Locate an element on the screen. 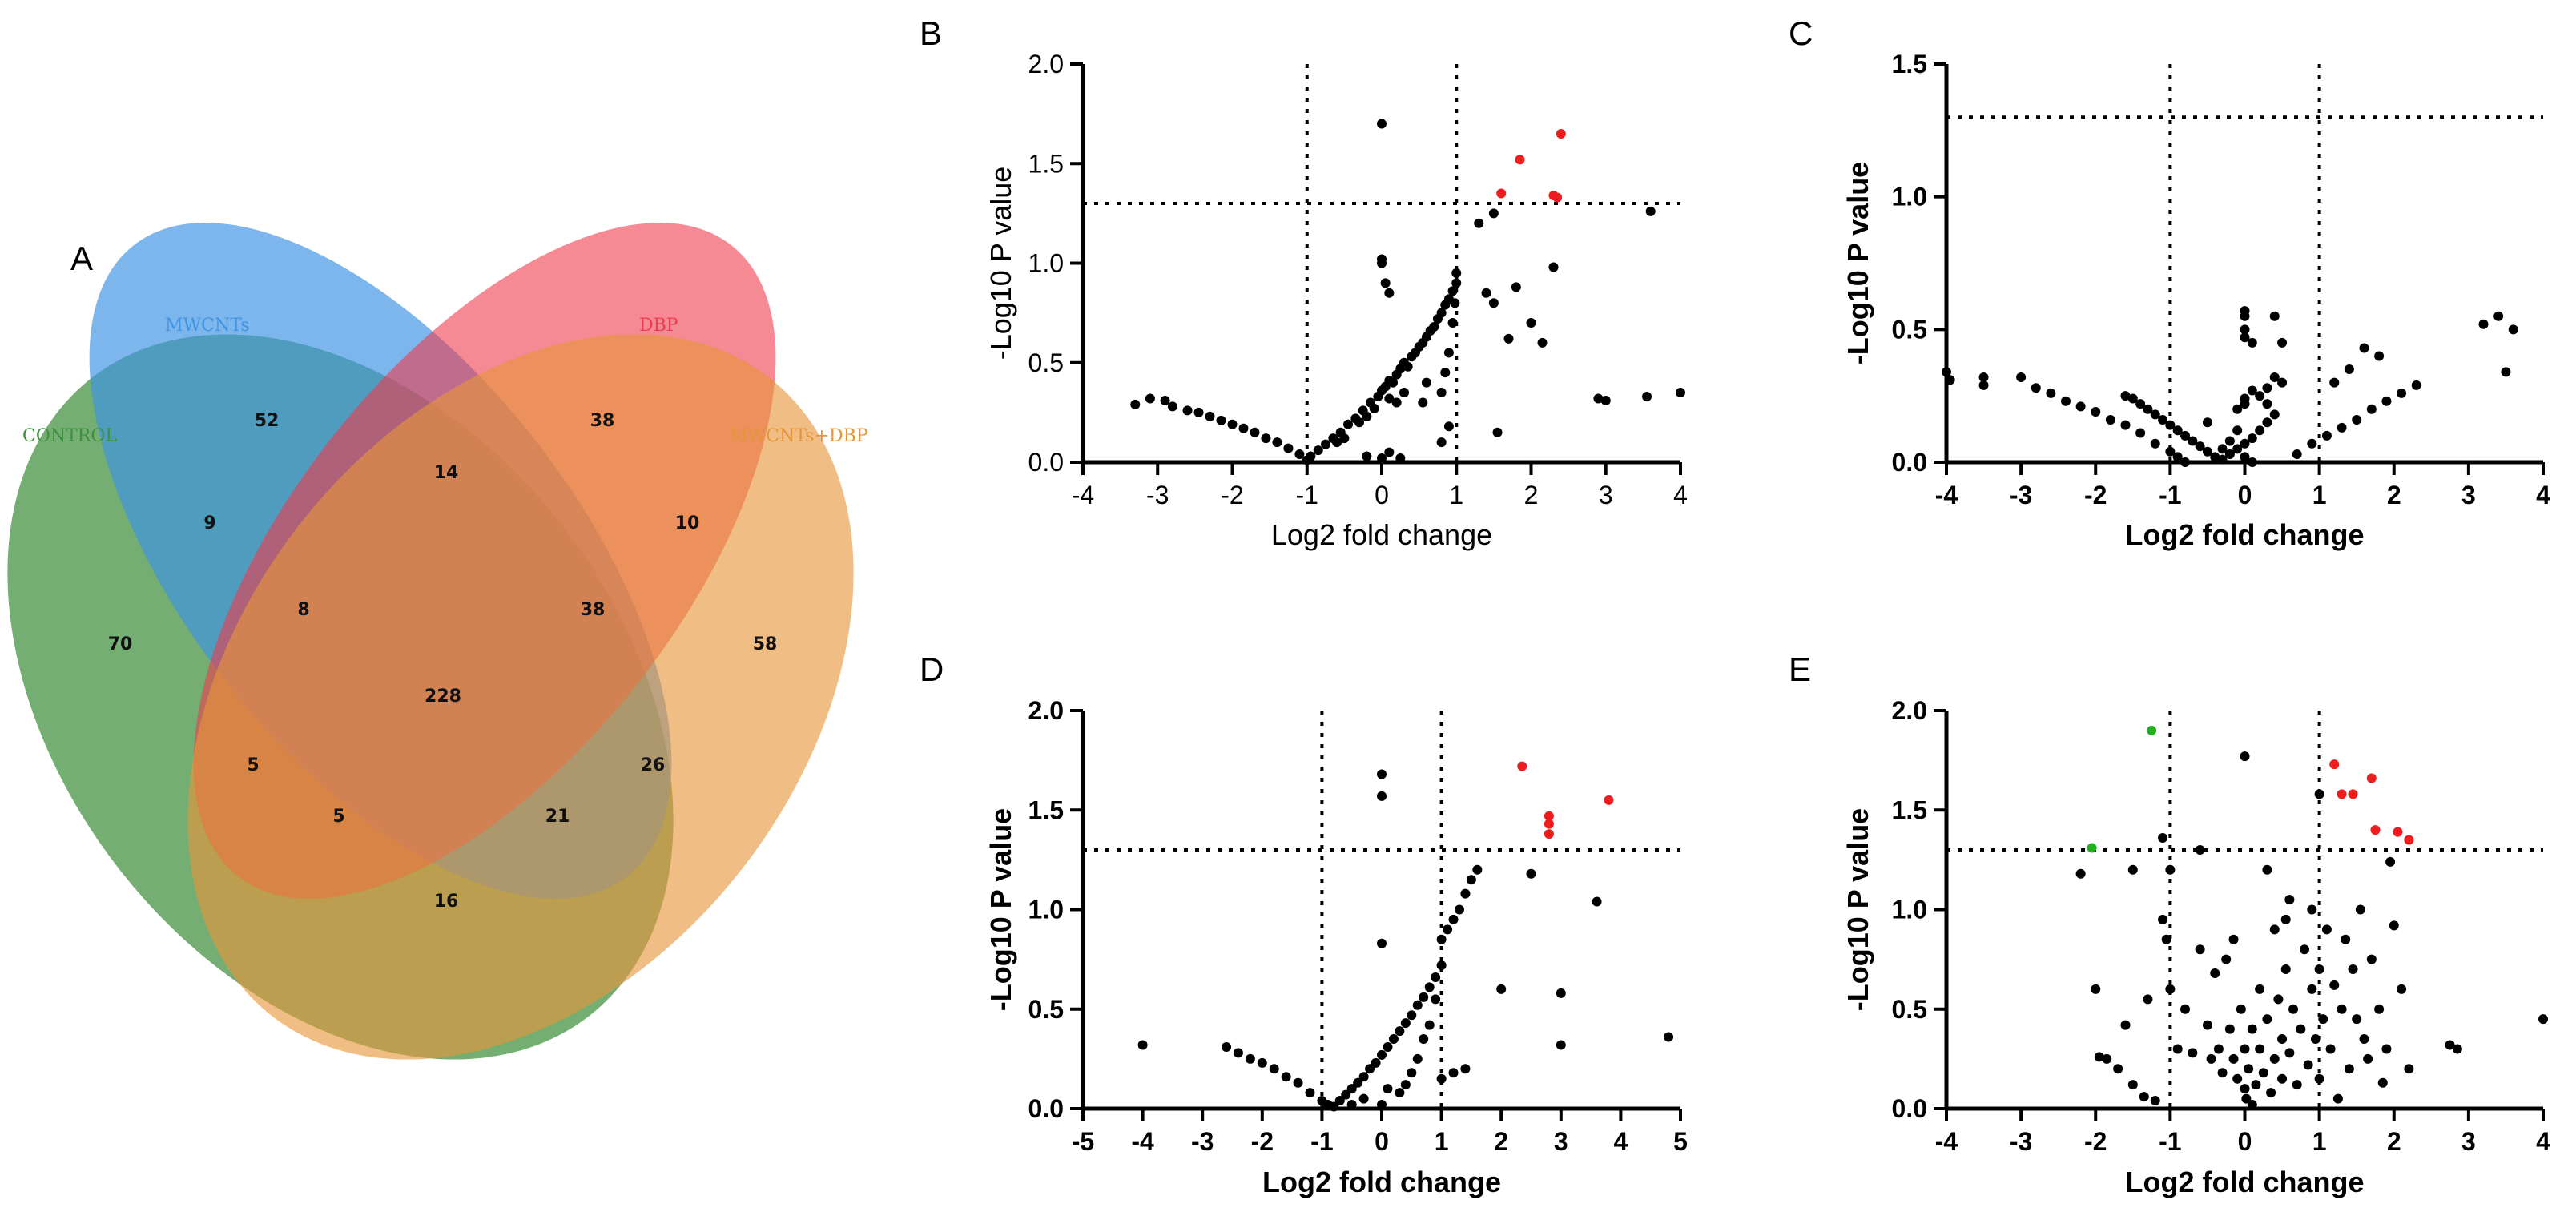 The width and height of the screenshot is (2576, 1224). panel-letter-b: B is located at coordinates (931, 33).